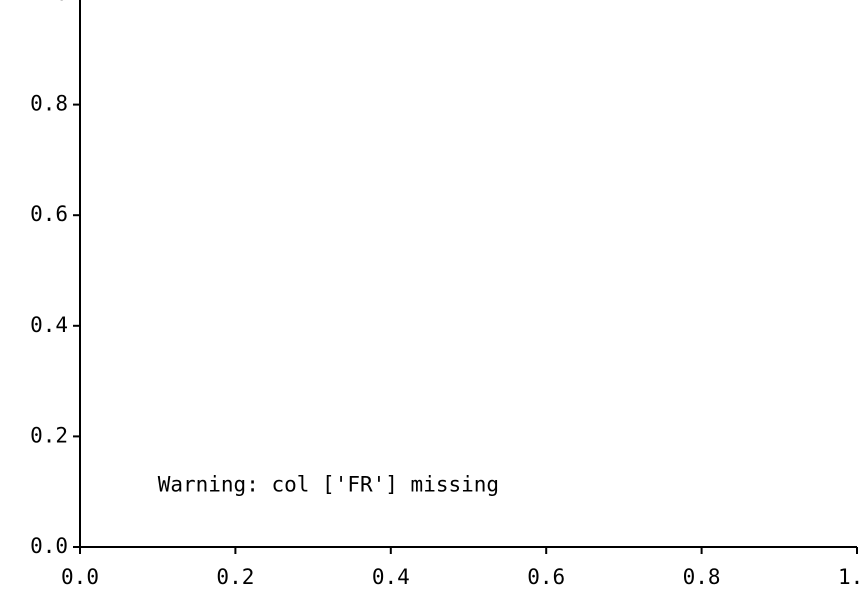 The height and width of the screenshot is (592, 860). What do you see at coordinates (460, 568) in the screenshot?
I see `x-axis-ticks: 0.0 0.2 0.4 0.6 0.8 1.0` at bounding box center [460, 568].